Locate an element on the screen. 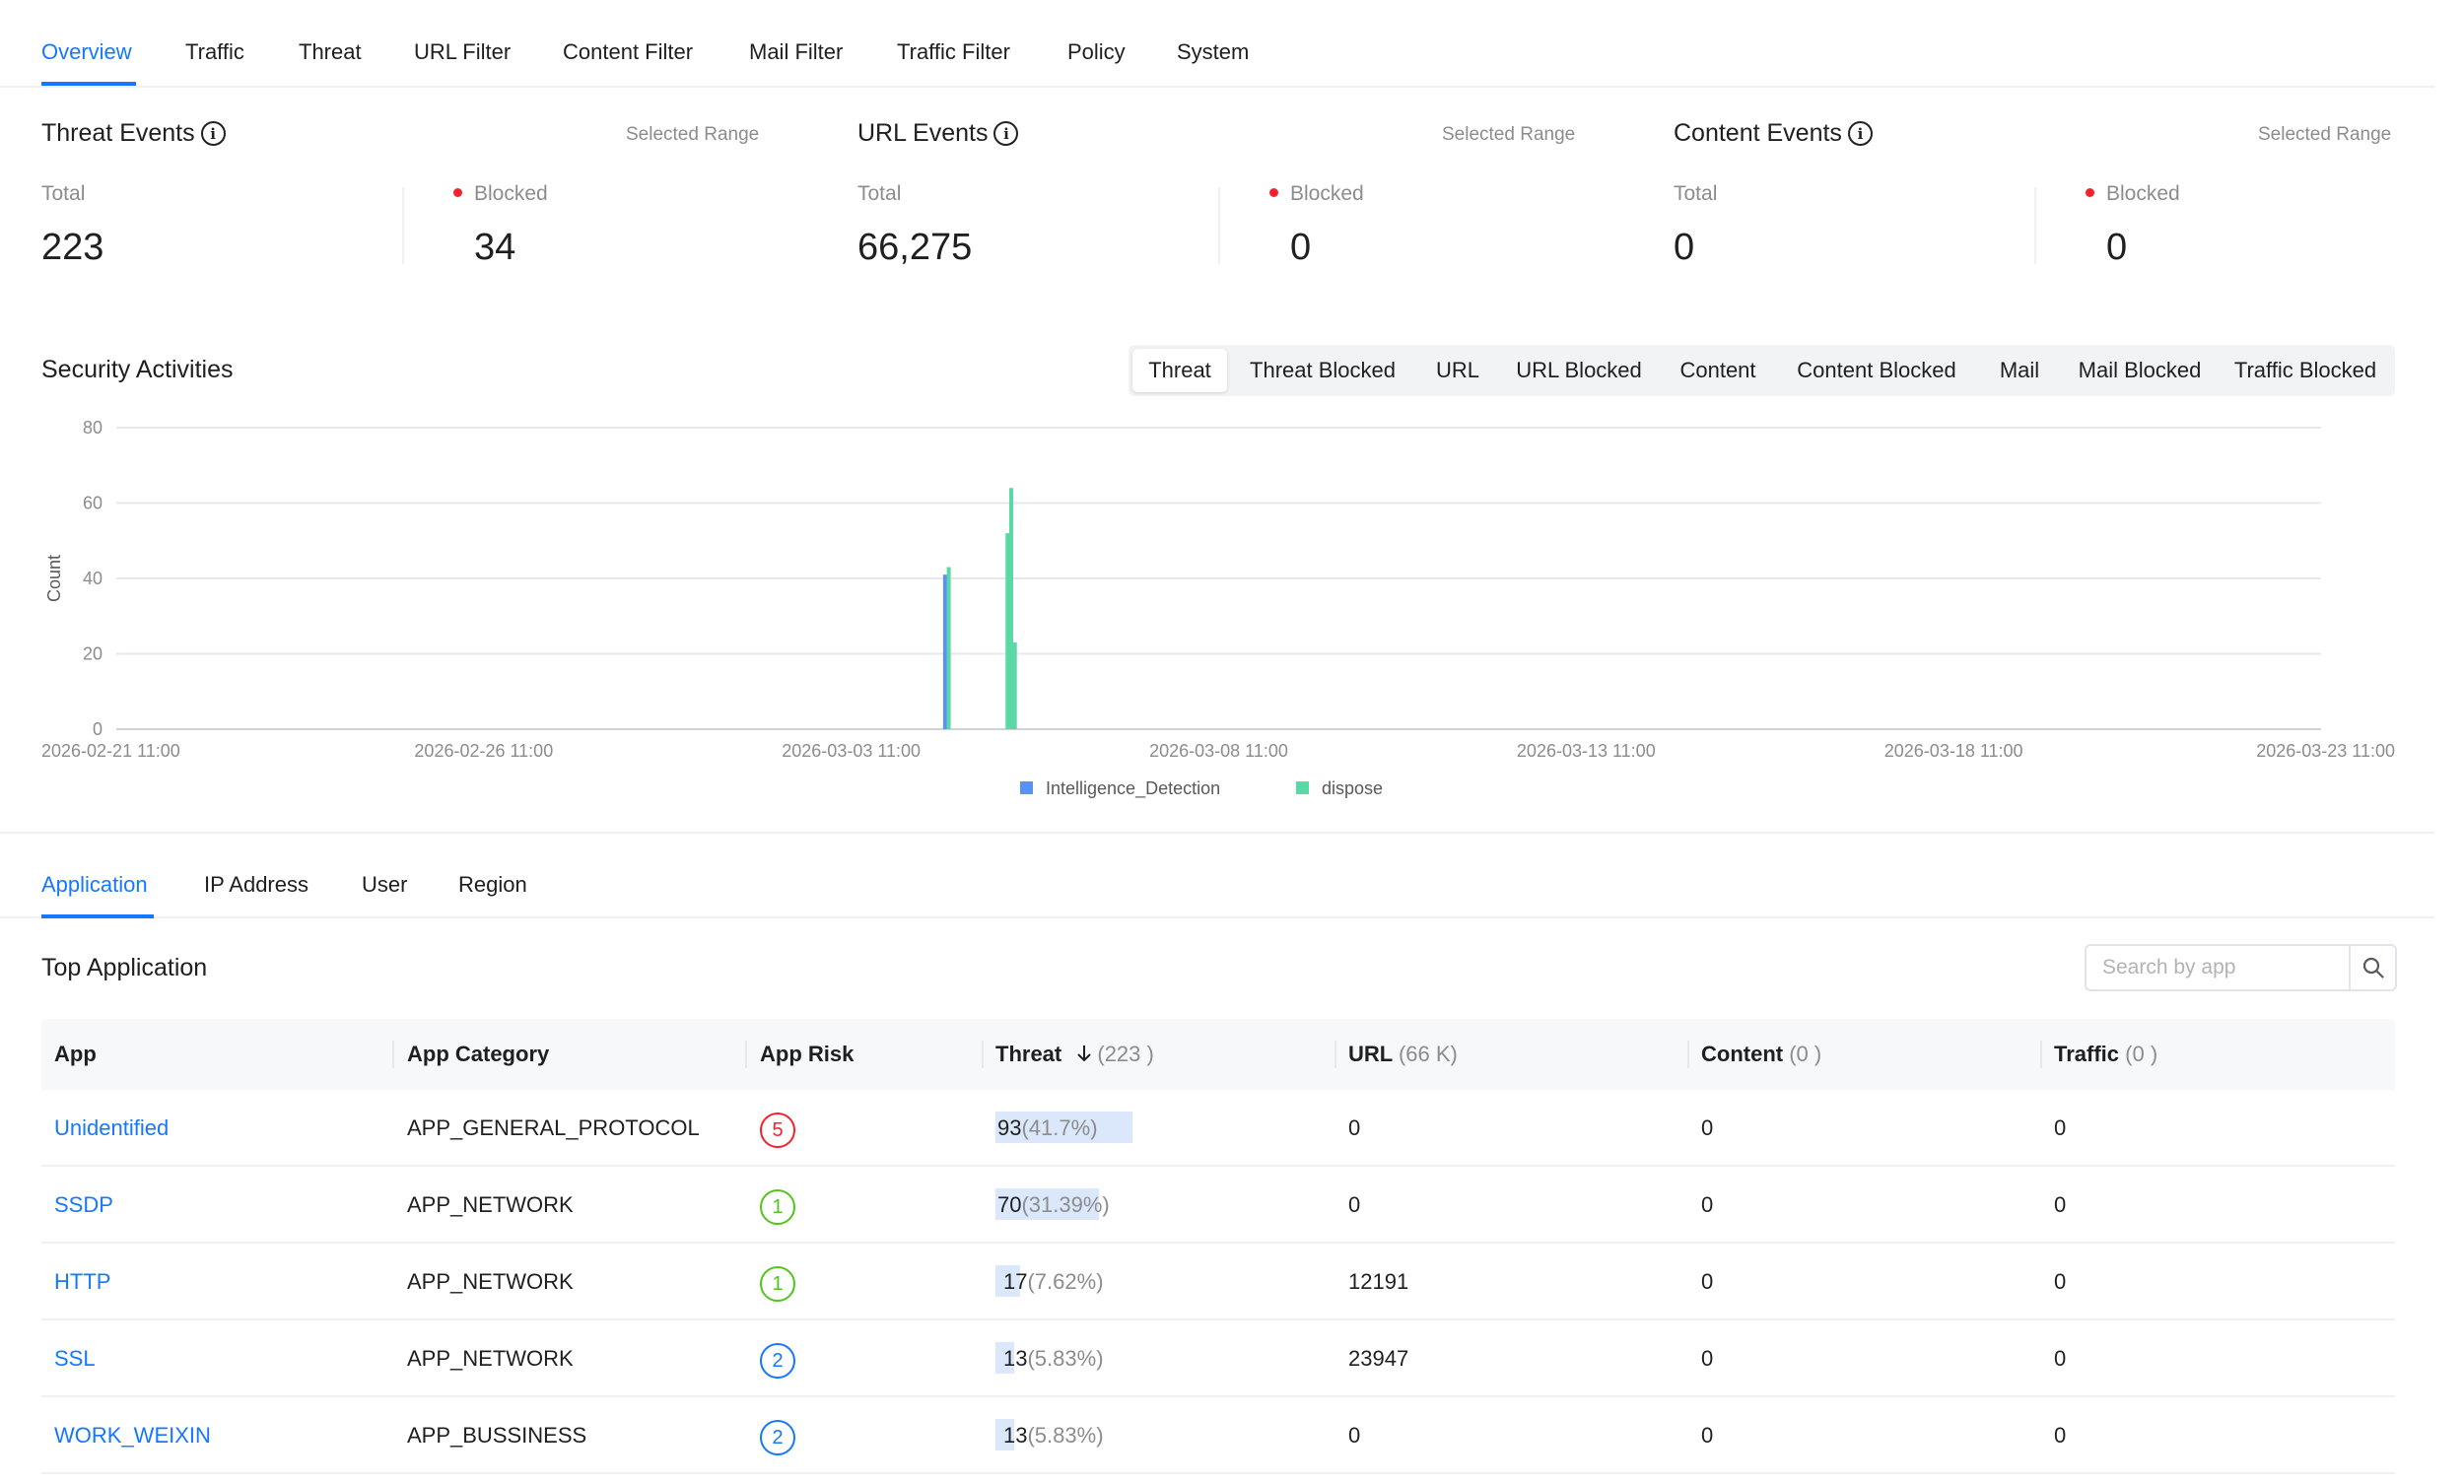 This screenshot has width=2464, height=1484. threat-events-title: Threat Events i is located at coordinates (133, 133).